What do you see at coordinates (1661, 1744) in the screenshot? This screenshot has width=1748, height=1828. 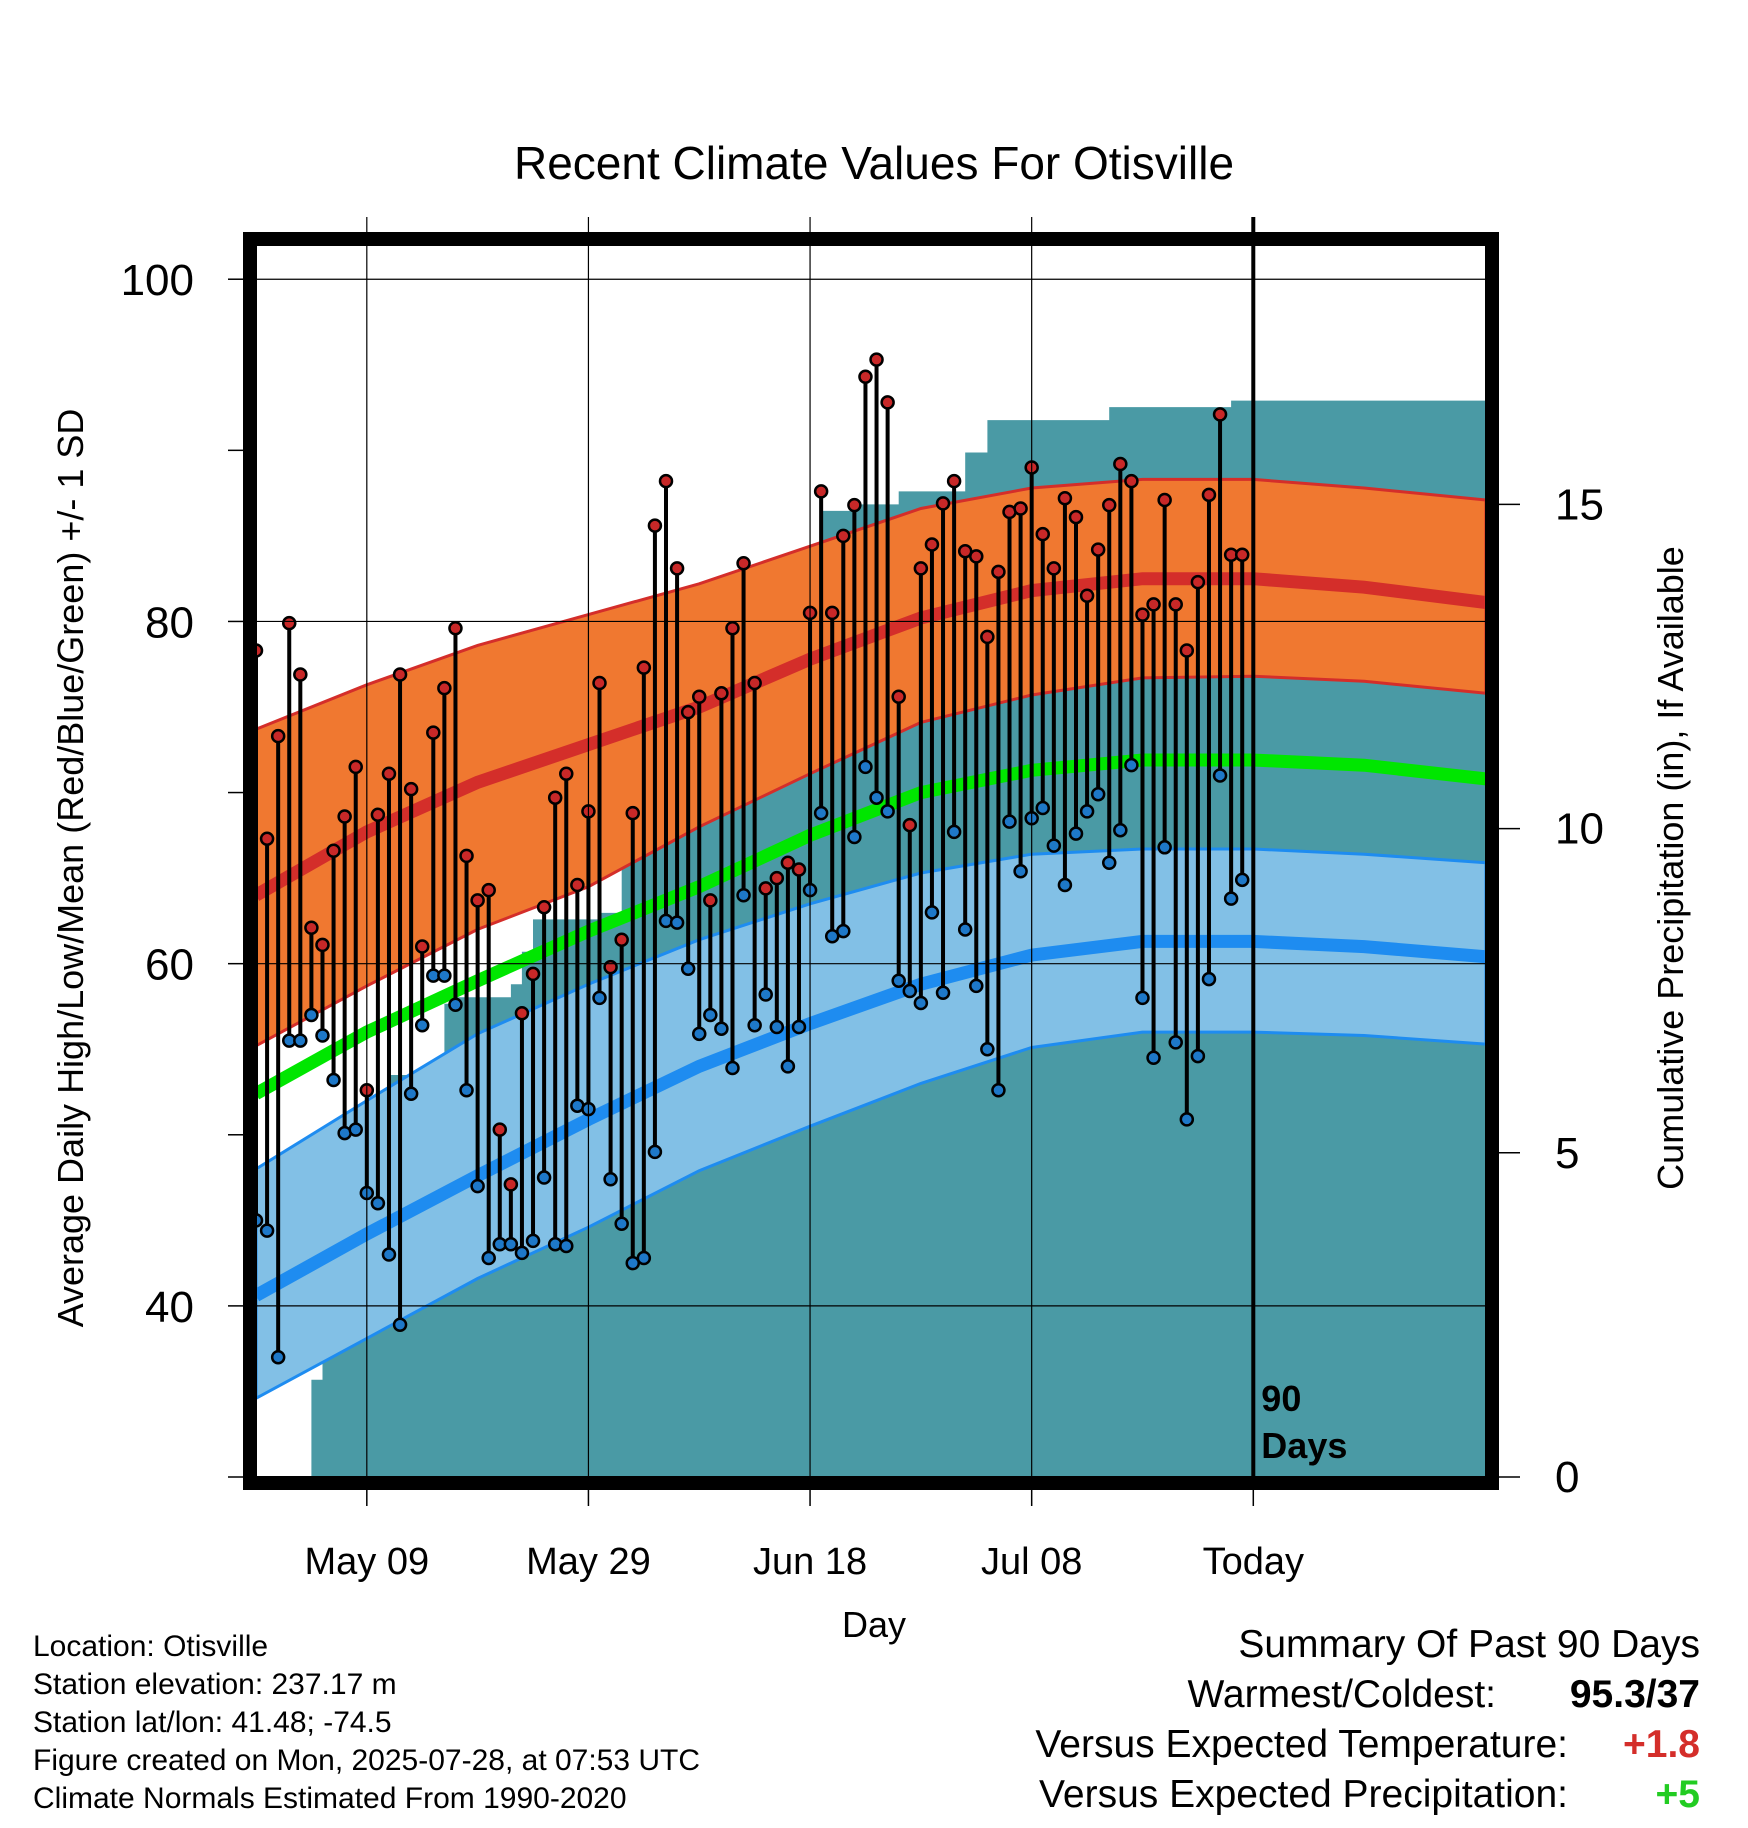 I see `temp-diff-value: +1.8` at bounding box center [1661, 1744].